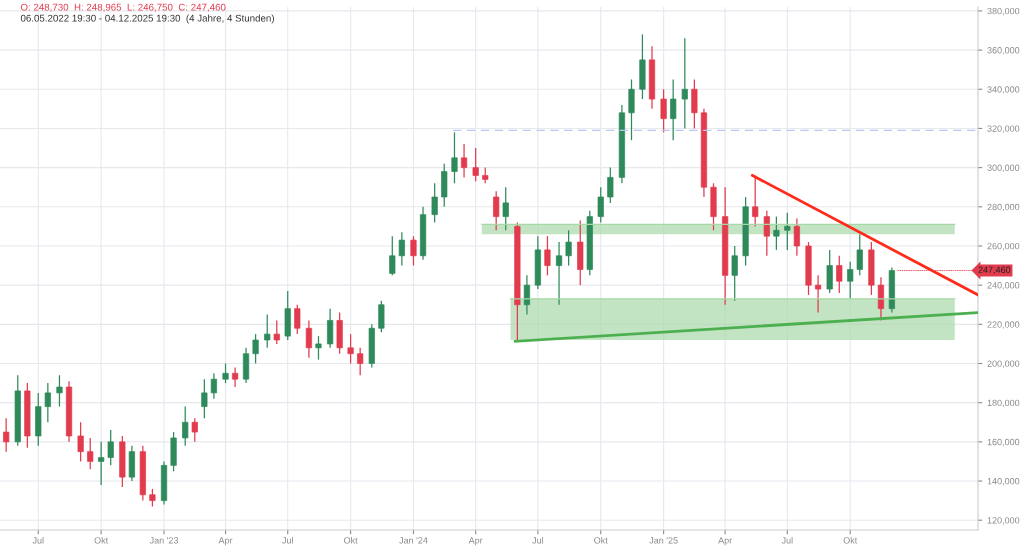 The width and height of the screenshot is (1024, 552). Describe the element at coordinates (147, 19) in the screenshot. I see `annotation: 06.05.2022 19:30 - 04.12.2025 19:30 (4 Jahre, 4 Stunden)` at that location.